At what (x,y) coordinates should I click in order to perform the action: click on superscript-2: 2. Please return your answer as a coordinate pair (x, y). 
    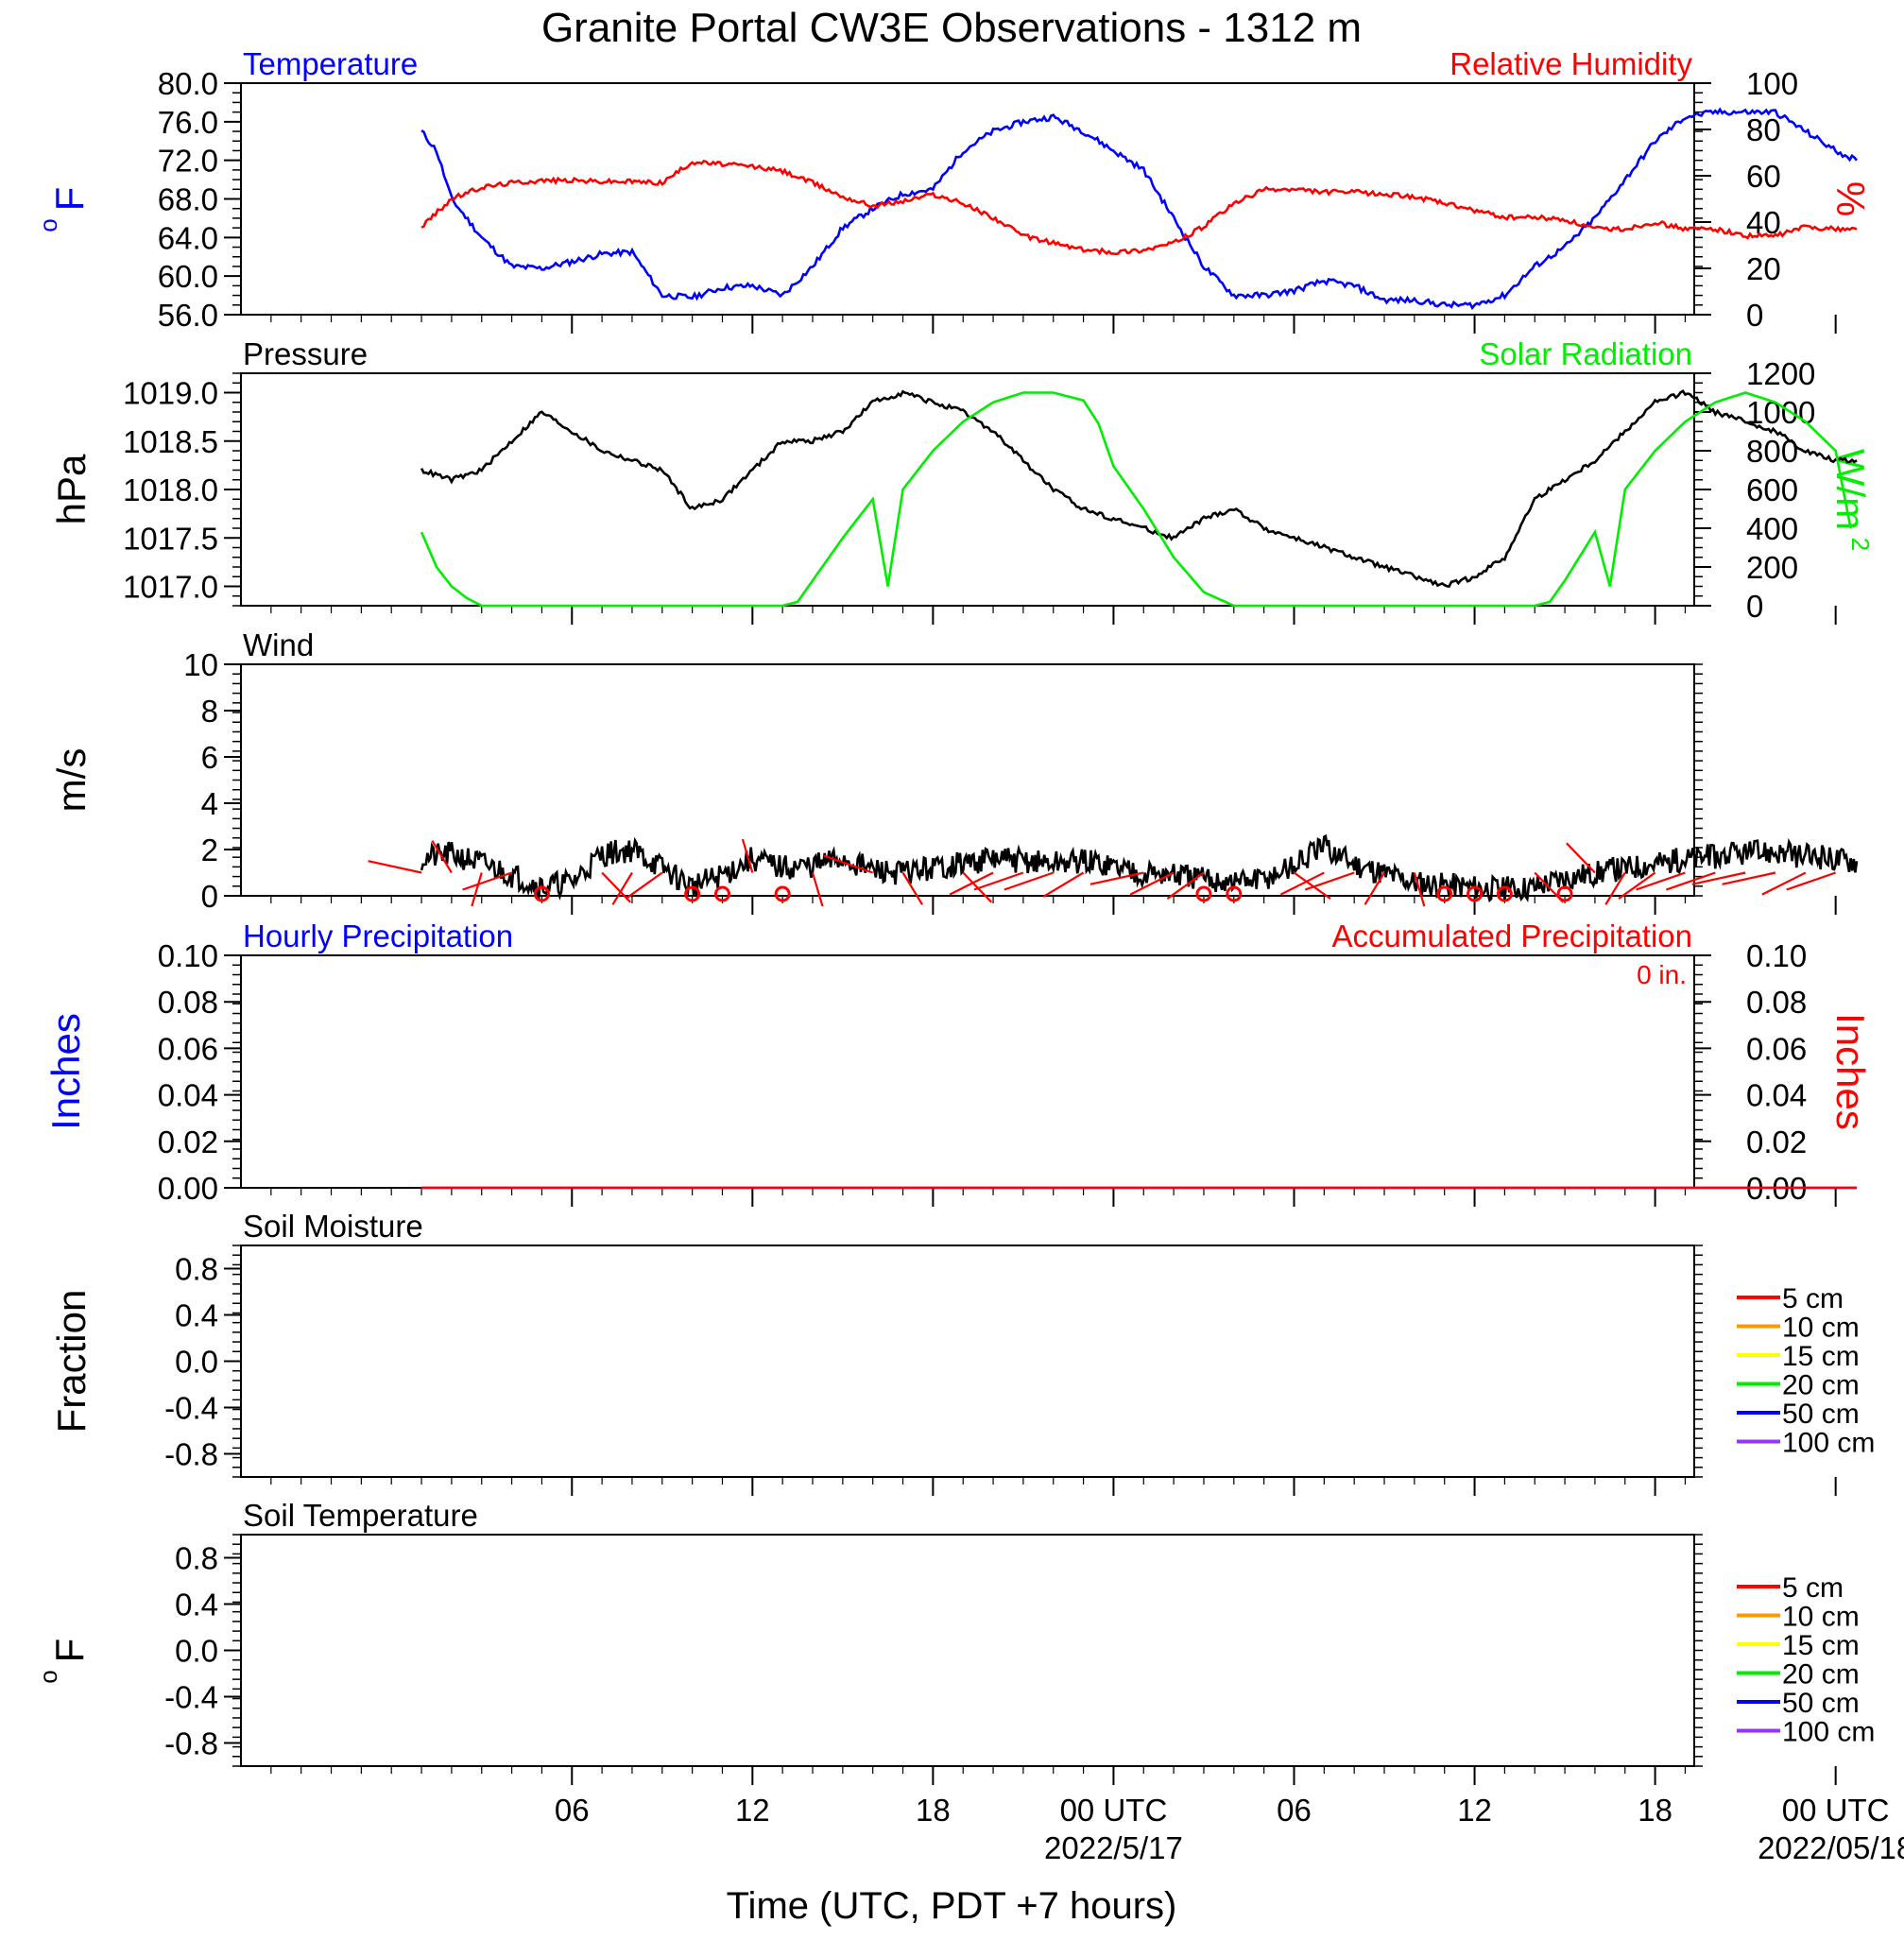
    Looking at the image, I should click on (1860, 544).